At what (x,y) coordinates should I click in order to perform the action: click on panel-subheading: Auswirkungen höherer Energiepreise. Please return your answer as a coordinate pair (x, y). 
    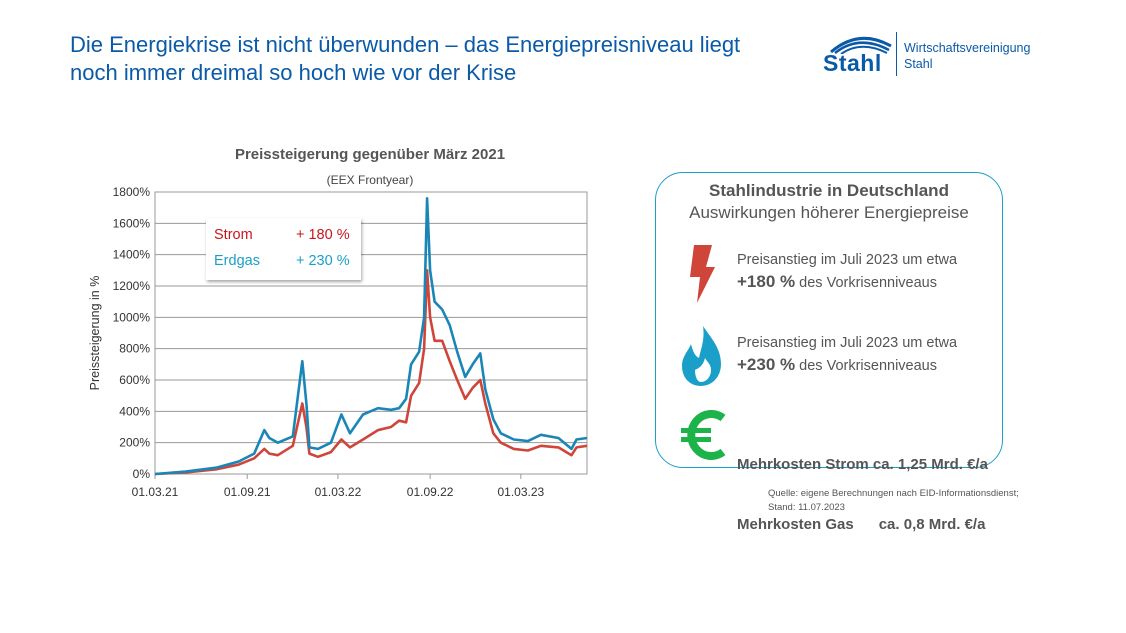
    Looking at the image, I should click on (829, 212).